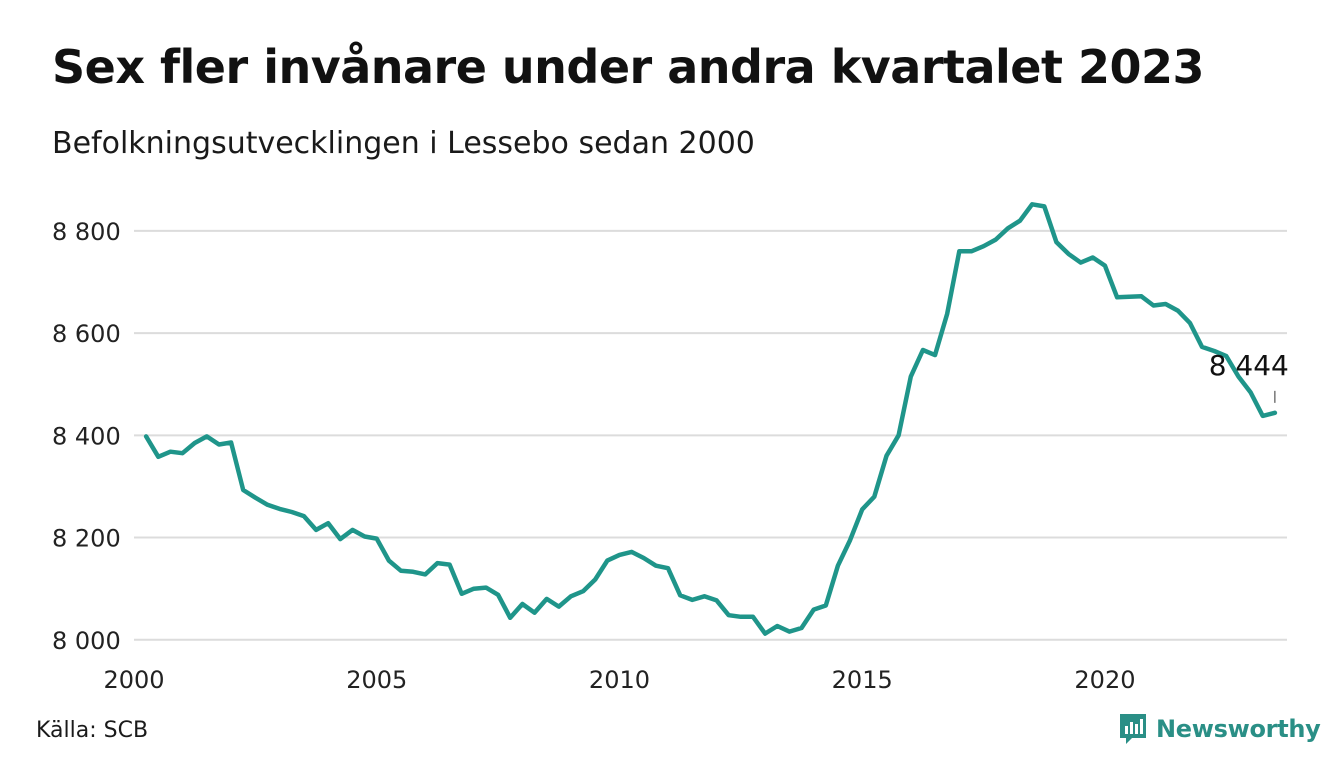 This screenshot has height=780, width=1340. What do you see at coordinates (86, 334) in the screenshot?
I see `y-tick-label: 8 600` at bounding box center [86, 334].